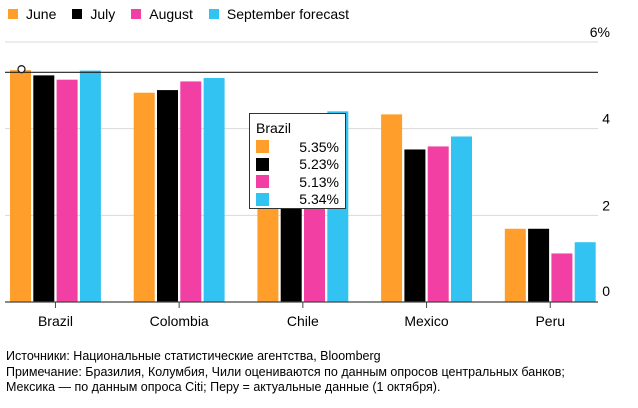  I want to click on tooltip-value: 5.34%, so click(319, 199).